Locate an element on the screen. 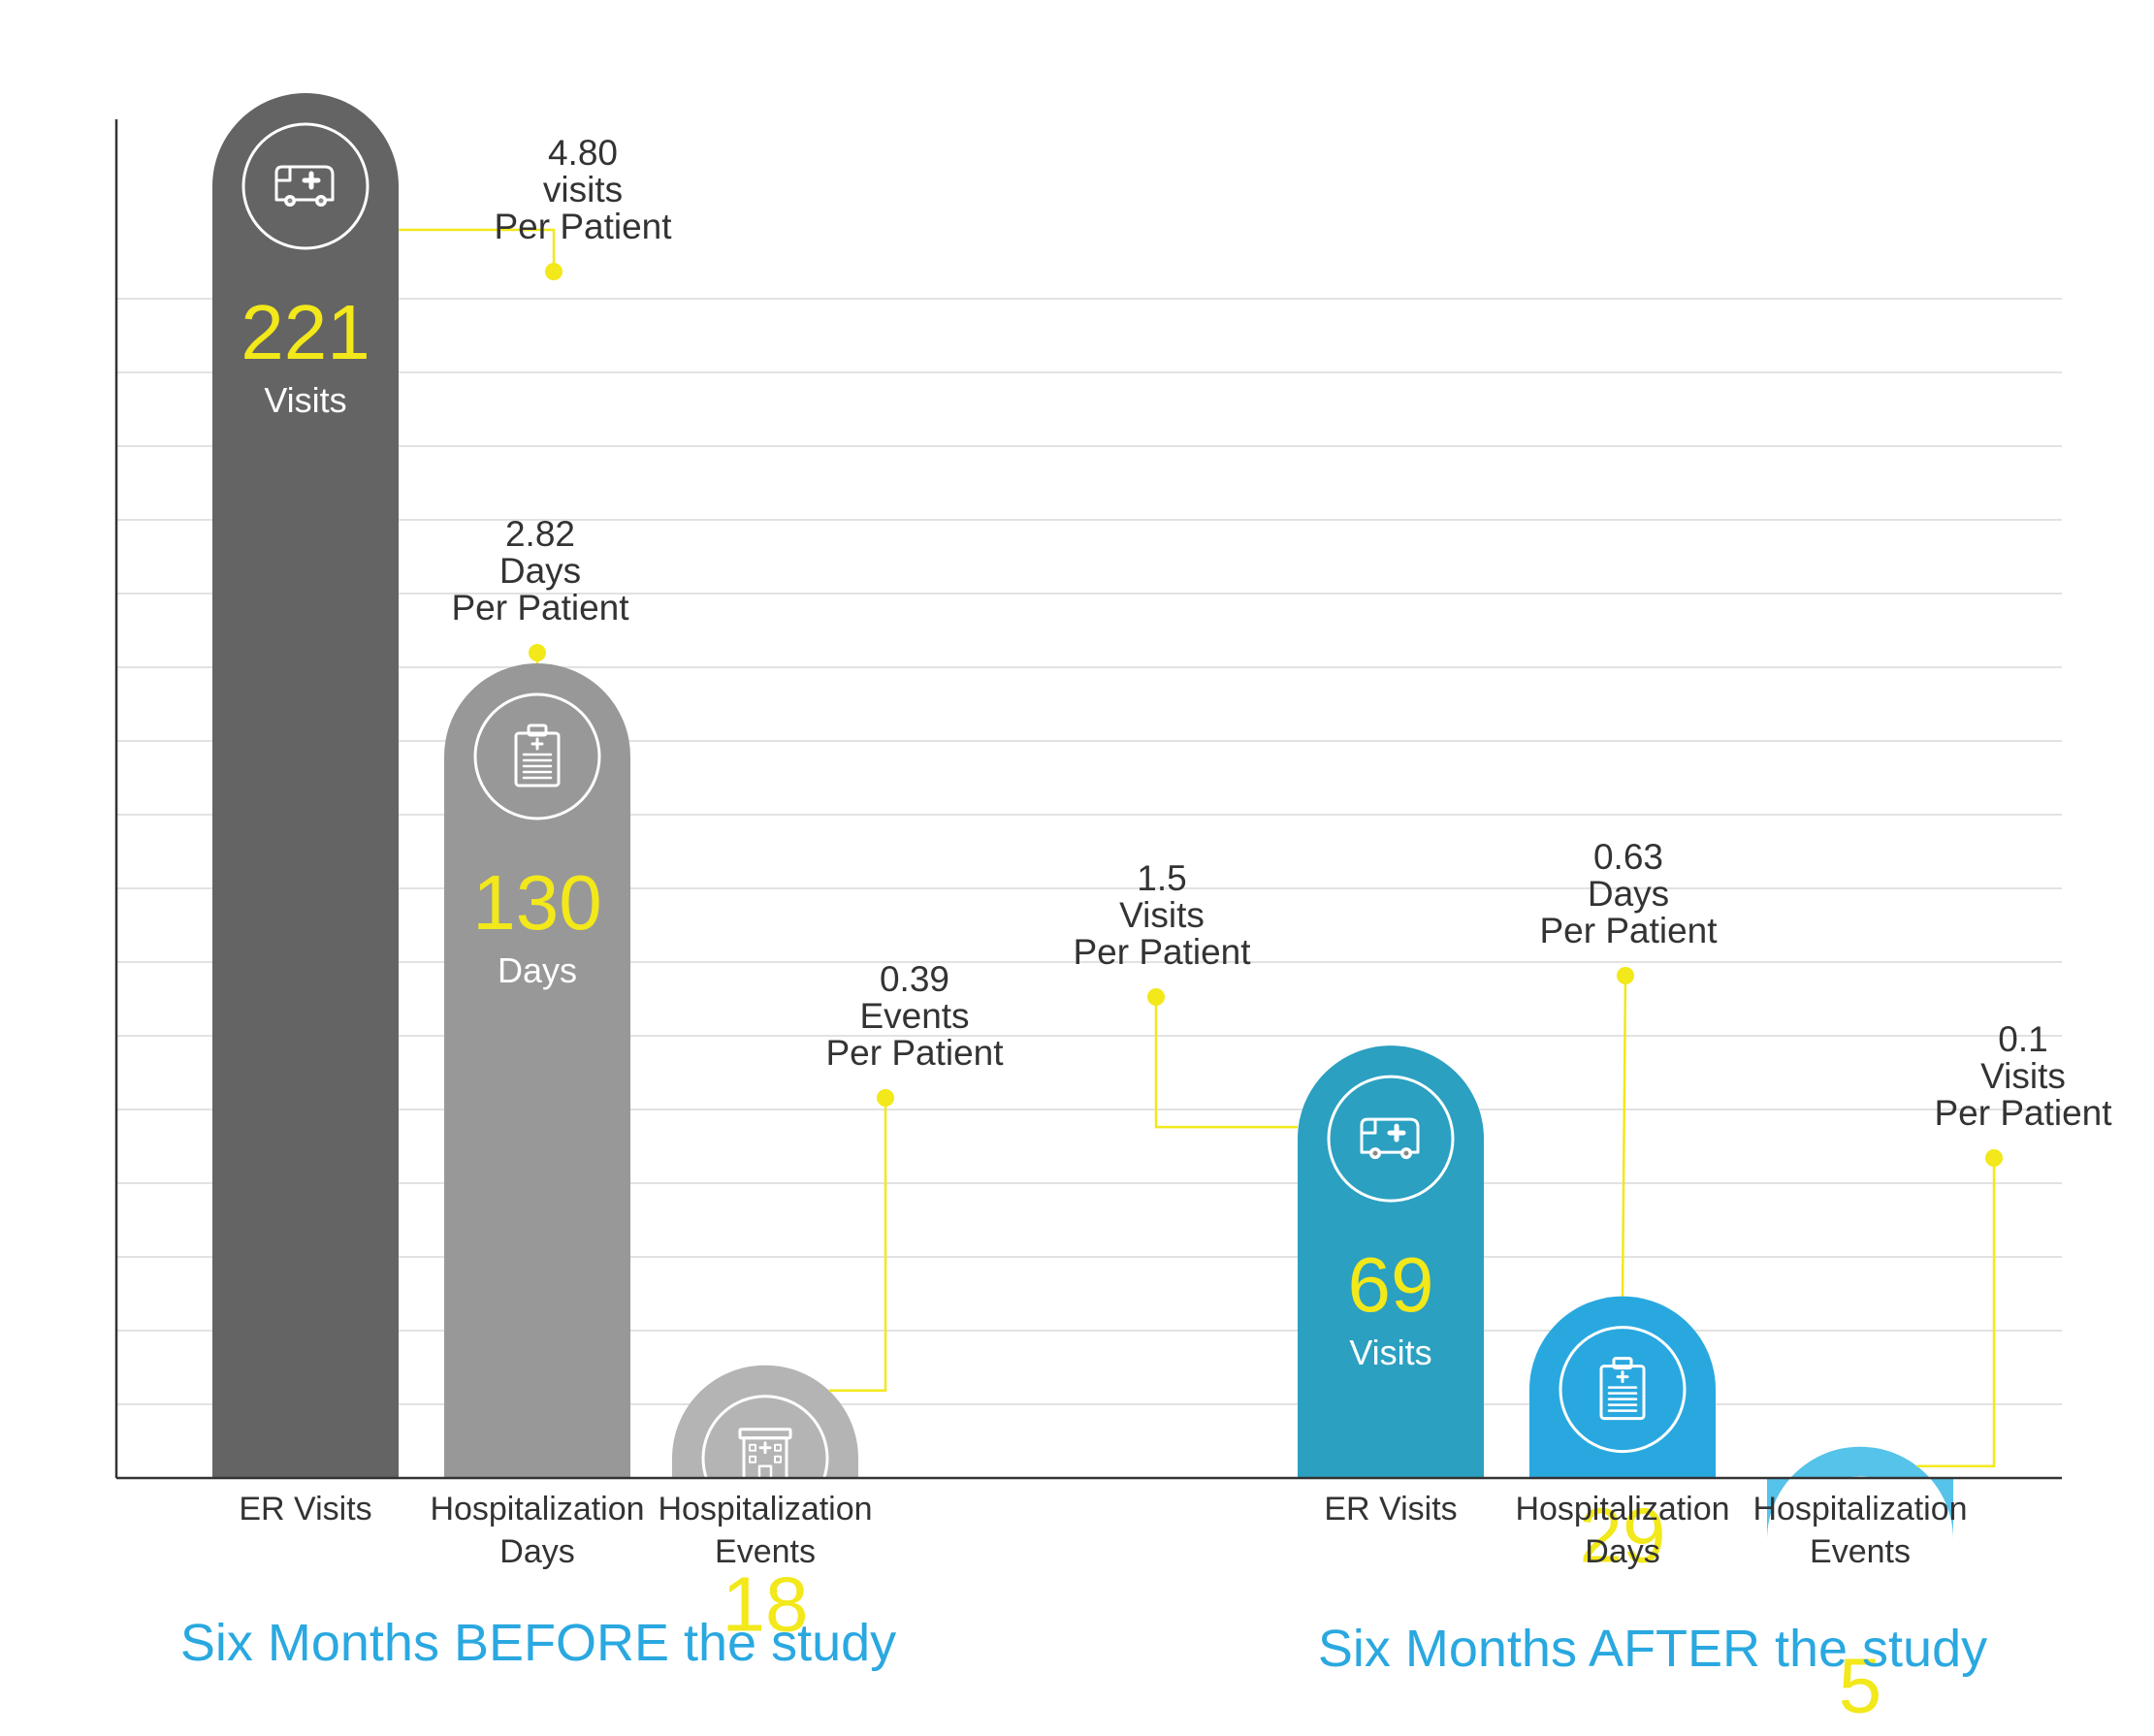 The width and height of the screenshot is (2154, 1736). group-title: Six Months BEFORE the study is located at coordinates (538, 1643).